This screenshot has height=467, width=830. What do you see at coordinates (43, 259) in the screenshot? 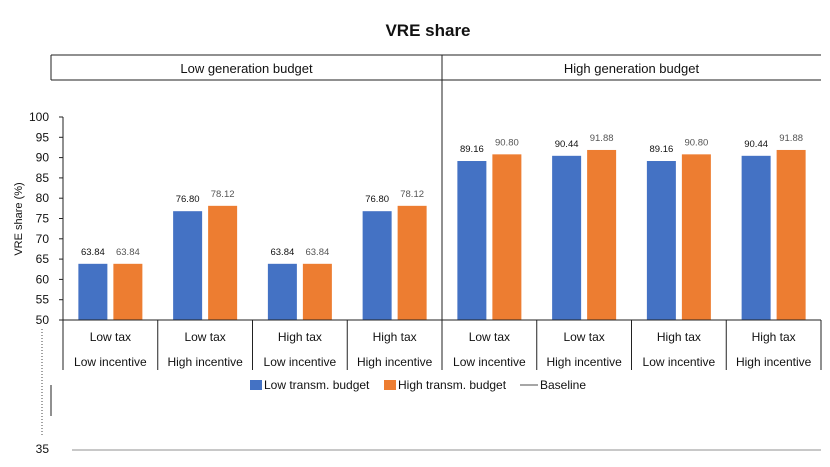
I see `y-tick-label: 65` at bounding box center [43, 259].